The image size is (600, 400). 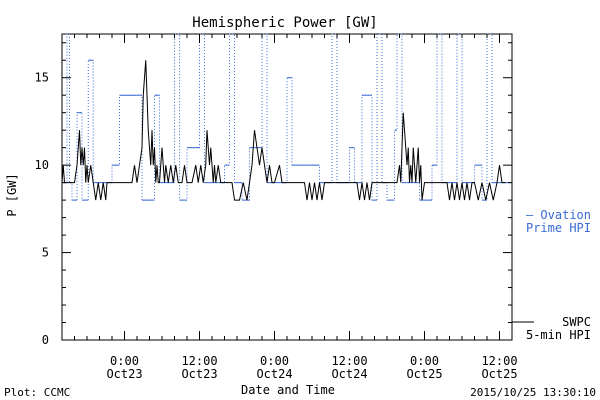 What do you see at coordinates (288, 390) in the screenshot?
I see `x-axis-label: Date and Time` at bounding box center [288, 390].